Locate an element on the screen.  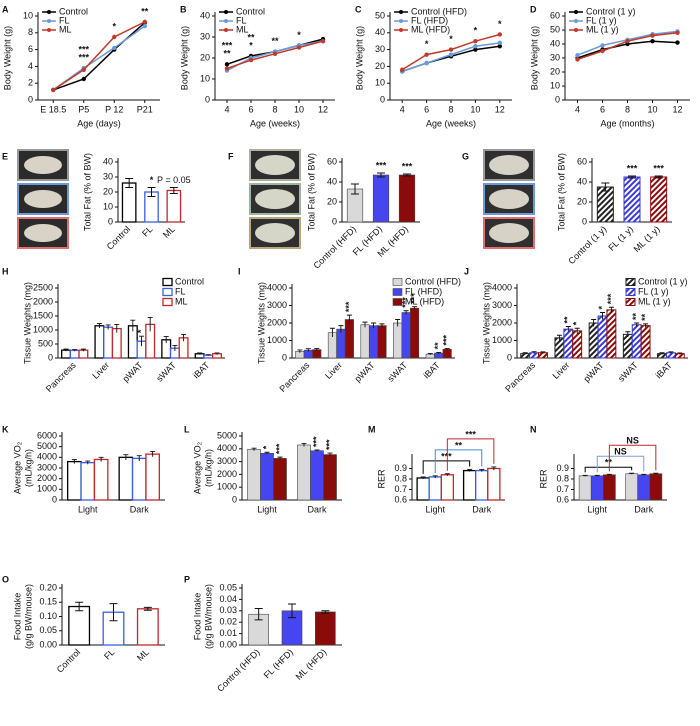
y-tick-label: 0.15 is located at coordinates (48, 602).